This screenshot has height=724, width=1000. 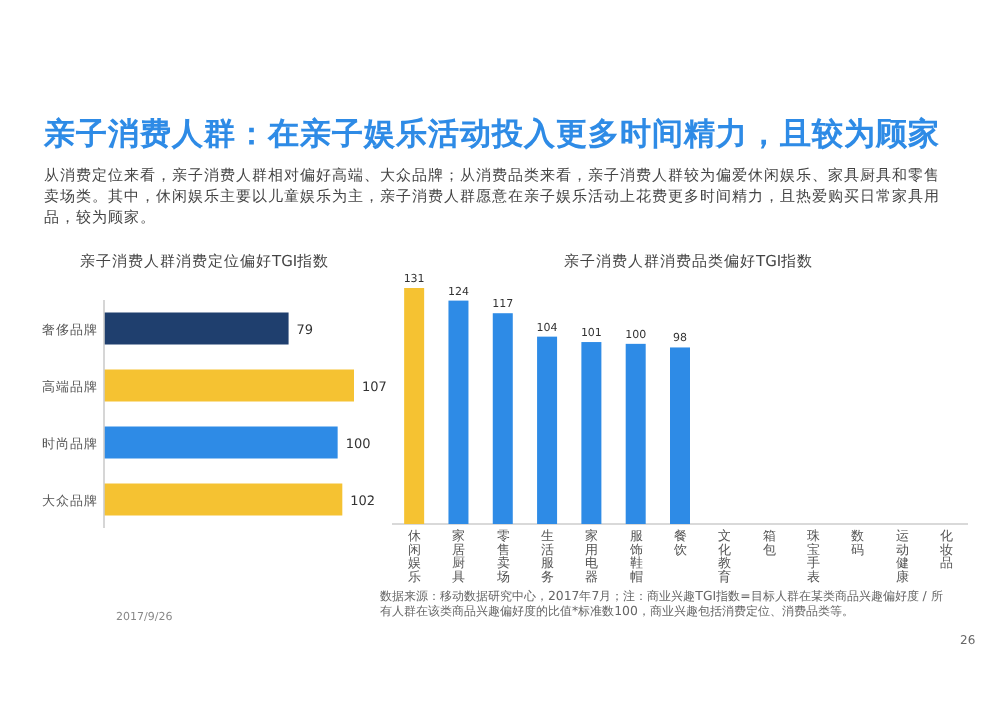 I want to click on text: 亲子消费人群：在亲子娱乐活动投入更多时间精力，且较为顾家, so click(x=491, y=133).